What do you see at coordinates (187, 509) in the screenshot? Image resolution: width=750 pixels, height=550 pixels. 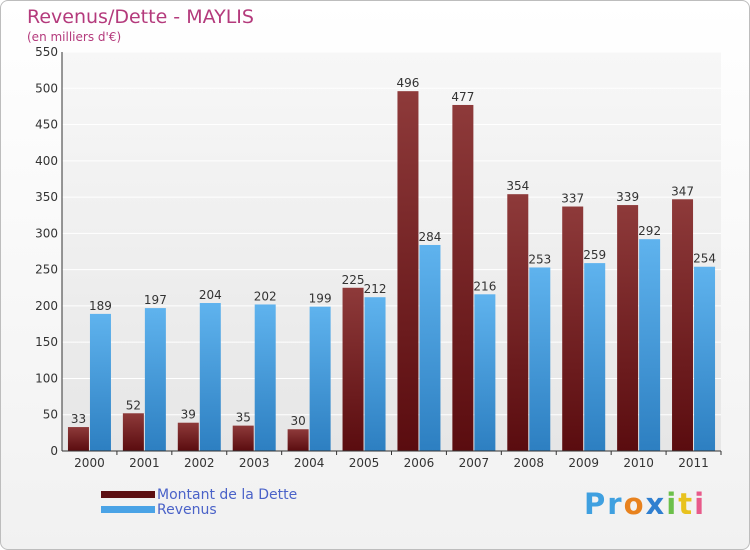 I see `legend-label-revenus: Revenus` at bounding box center [187, 509].